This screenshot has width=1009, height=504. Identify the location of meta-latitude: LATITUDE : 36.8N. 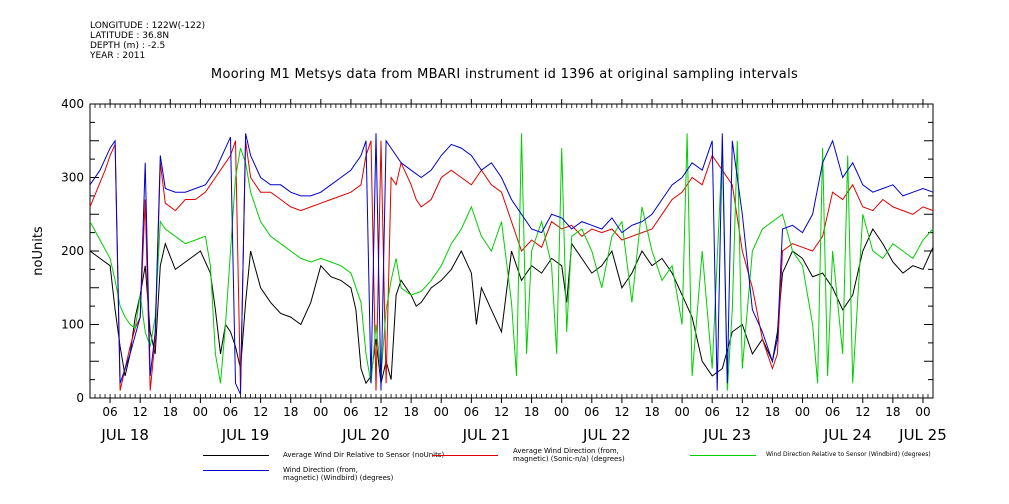
(130, 36).